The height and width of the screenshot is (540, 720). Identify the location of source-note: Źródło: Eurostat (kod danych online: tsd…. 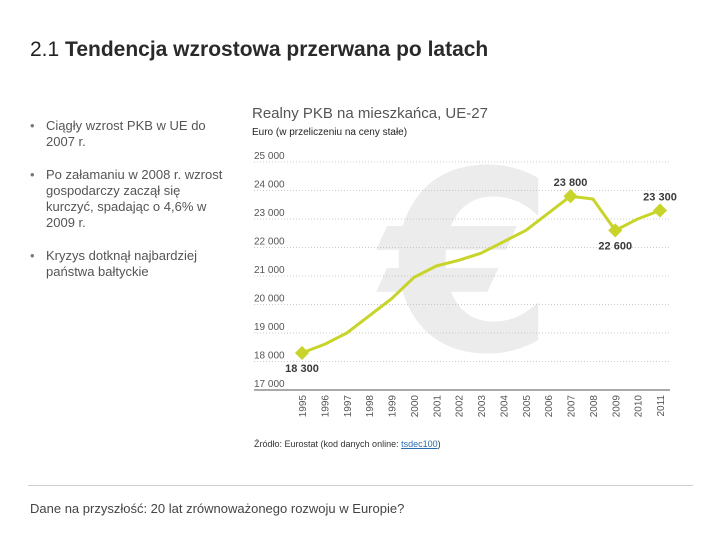
(347, 444).